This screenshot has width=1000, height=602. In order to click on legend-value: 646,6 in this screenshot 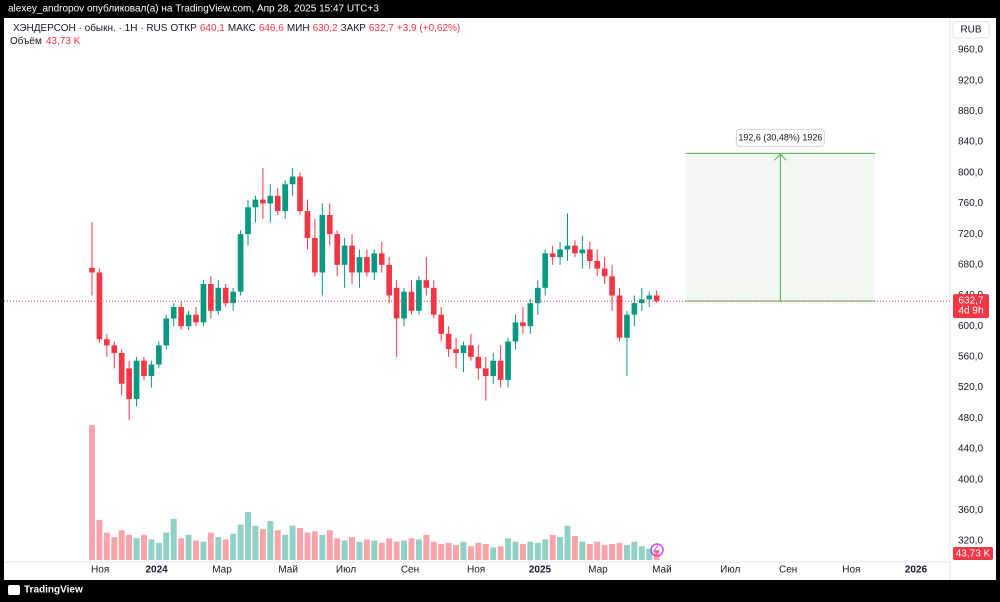, I will do `click(271, 28)`.